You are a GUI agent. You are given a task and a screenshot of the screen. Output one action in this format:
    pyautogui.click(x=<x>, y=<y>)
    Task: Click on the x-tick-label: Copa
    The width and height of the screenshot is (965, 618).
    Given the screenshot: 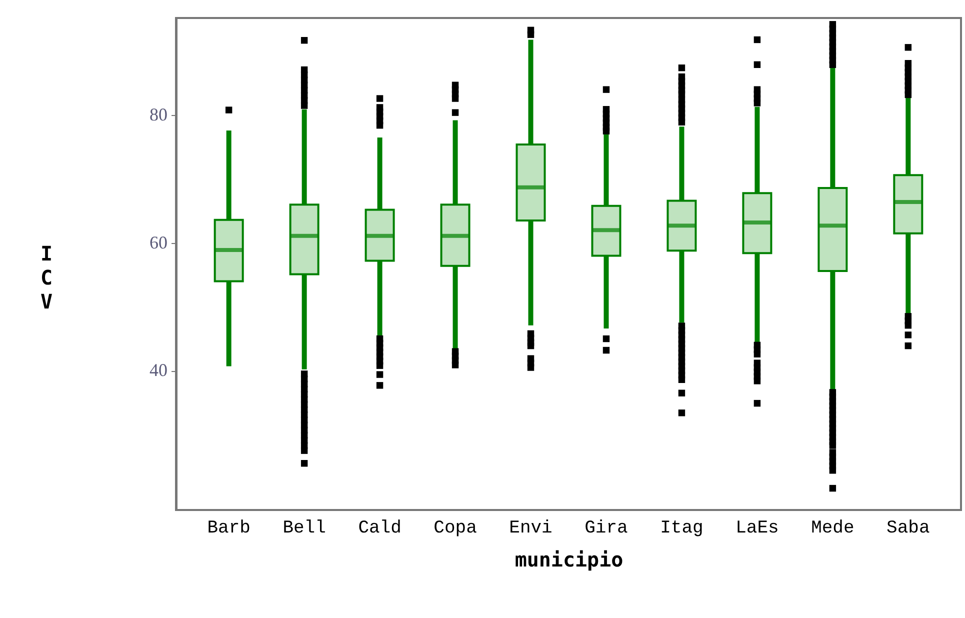 What is the action you would take?
    pyautogui.click(x=456, y=528)
    